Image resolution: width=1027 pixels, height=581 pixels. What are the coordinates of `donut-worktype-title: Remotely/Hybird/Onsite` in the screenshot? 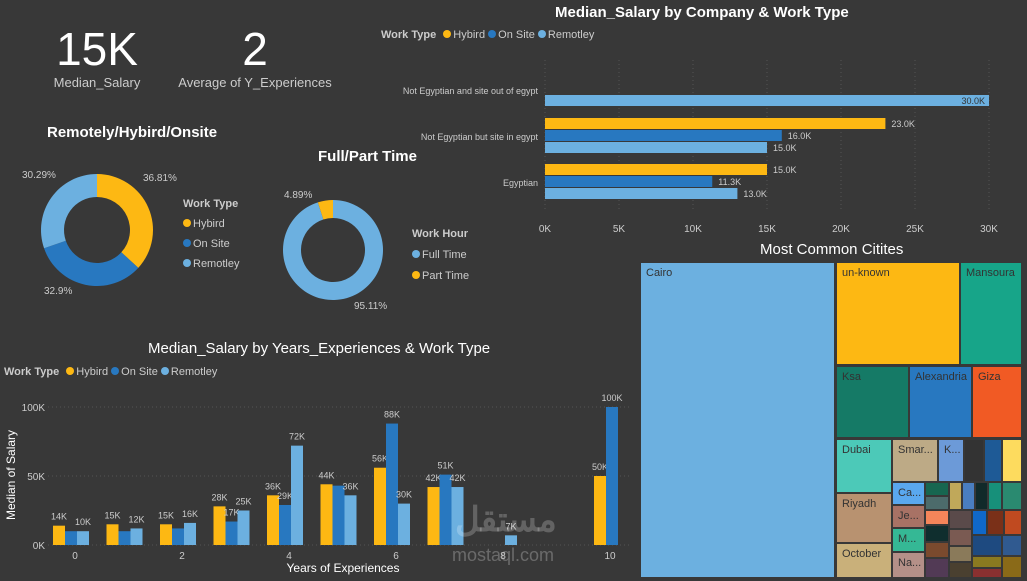 It's located at (132, 132).